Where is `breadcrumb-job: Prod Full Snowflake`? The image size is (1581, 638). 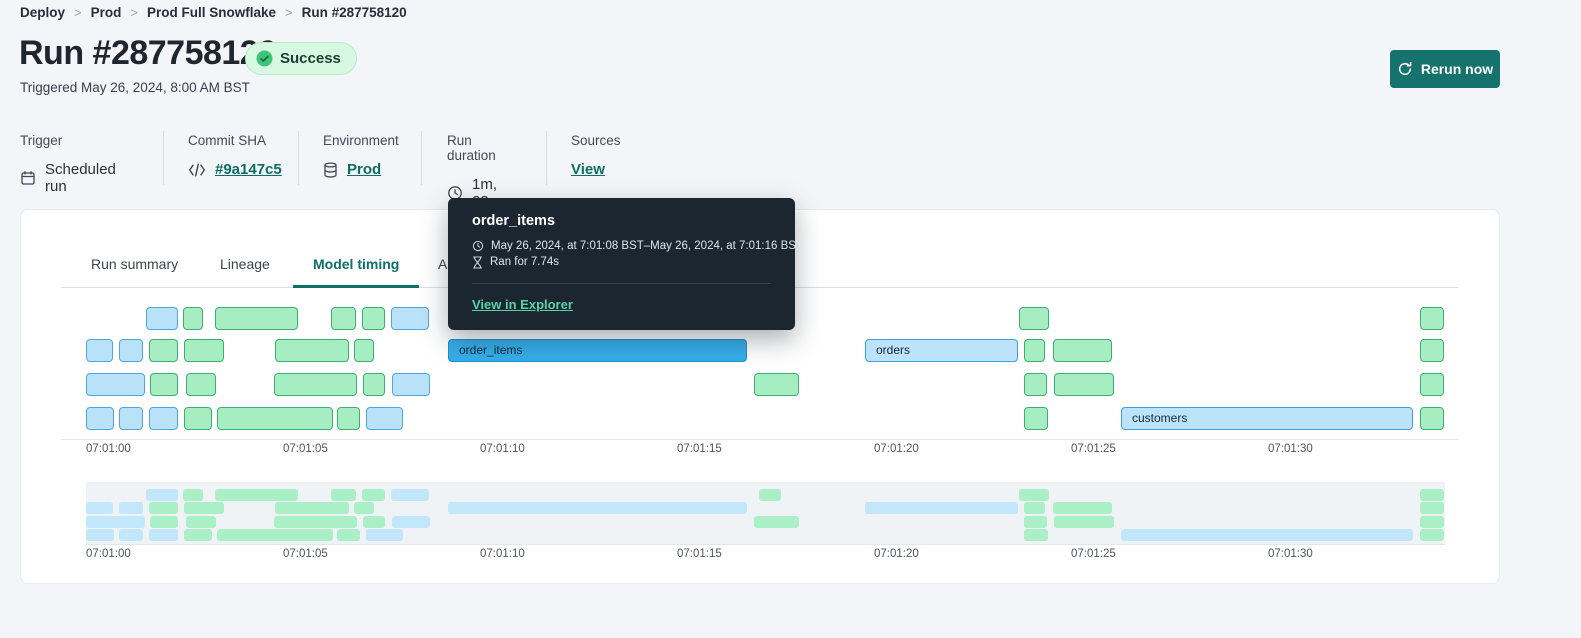
breadcrumb-job: Prod Full Snowflake is located at coordinates (211, 12).